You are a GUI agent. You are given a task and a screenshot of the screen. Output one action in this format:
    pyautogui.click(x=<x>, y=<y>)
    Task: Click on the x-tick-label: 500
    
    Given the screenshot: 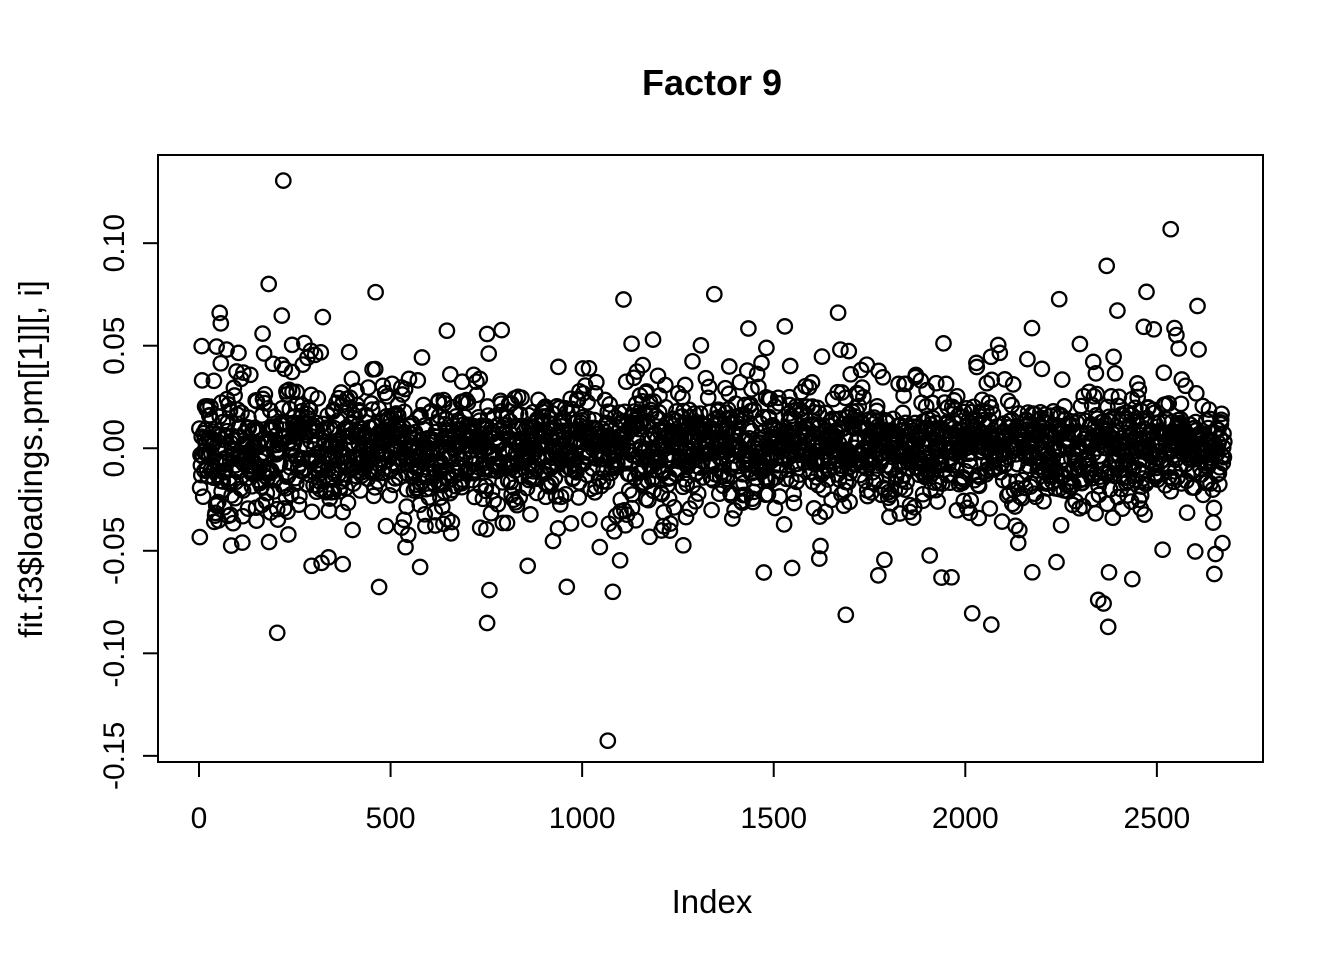 What is the action you would take?
    pyautogui.click(x=391, y=818)
    